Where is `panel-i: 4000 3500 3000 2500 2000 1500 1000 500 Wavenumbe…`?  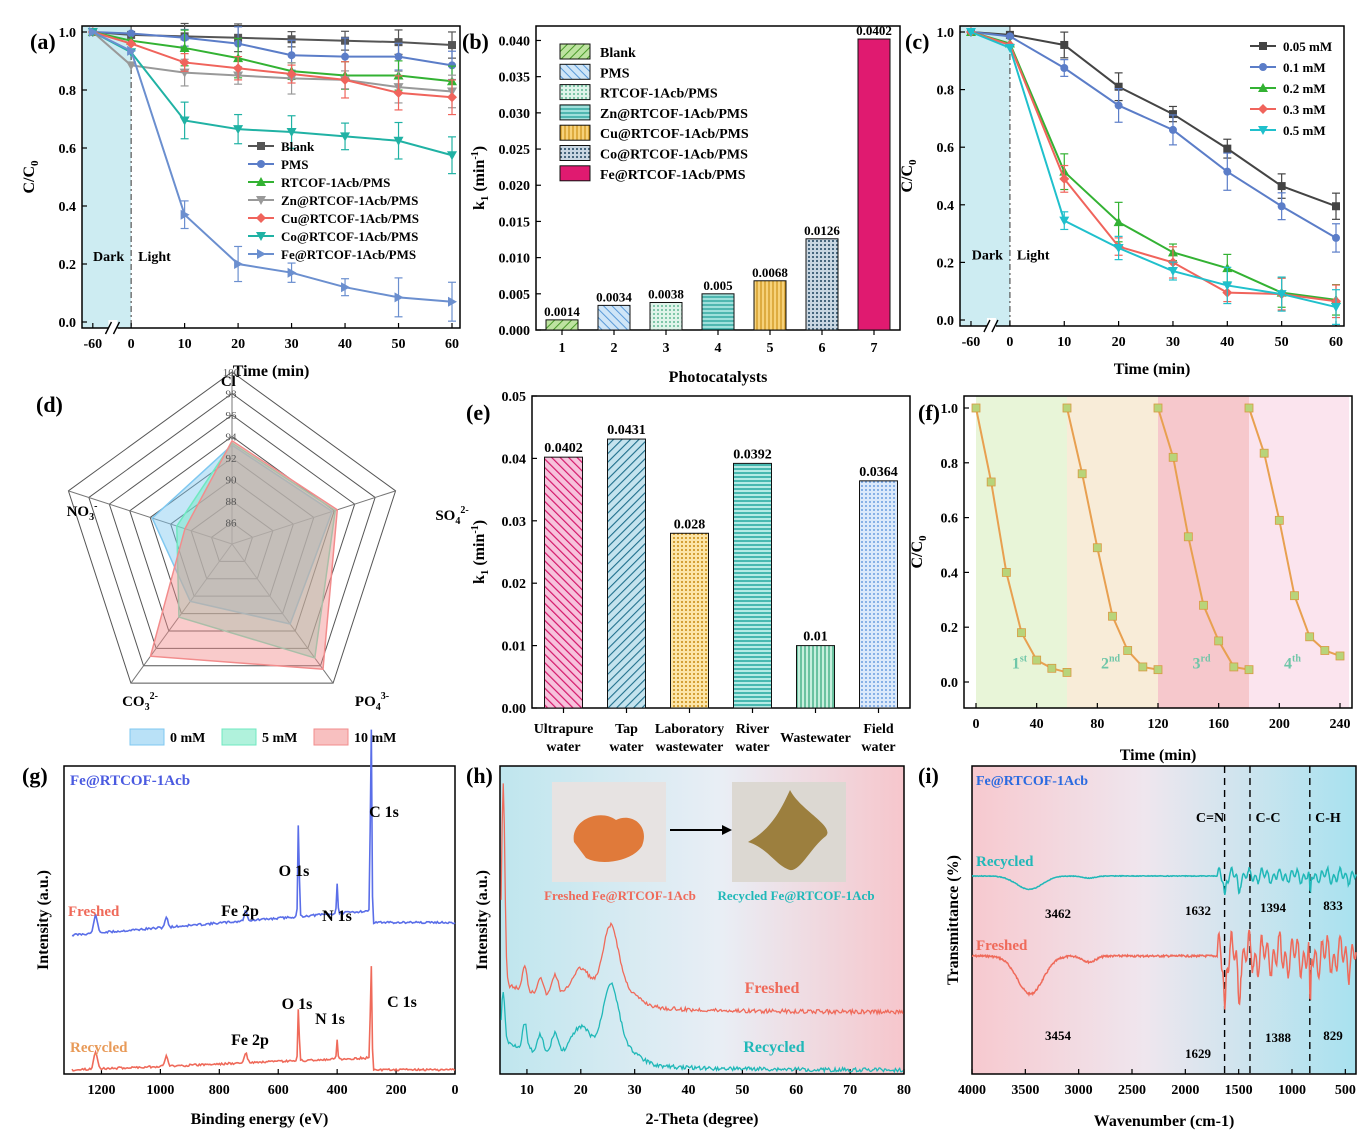
panel-i: 4000 3500 3000 2500 2000 1500 1000 500 Wavenumbe… is located at coordinates (1151, 947).